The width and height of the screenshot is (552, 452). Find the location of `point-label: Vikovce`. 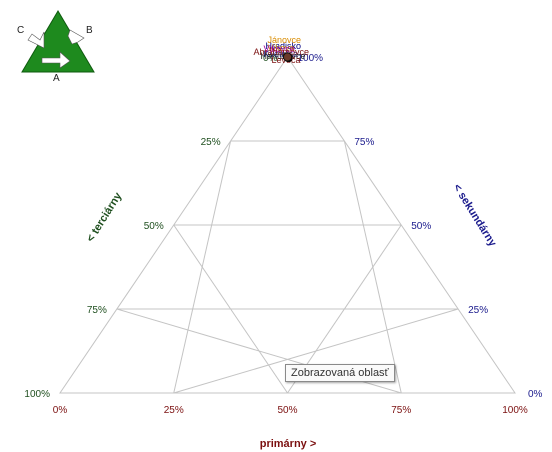

point-label: Vikovce is located at coordinates (279, 49).